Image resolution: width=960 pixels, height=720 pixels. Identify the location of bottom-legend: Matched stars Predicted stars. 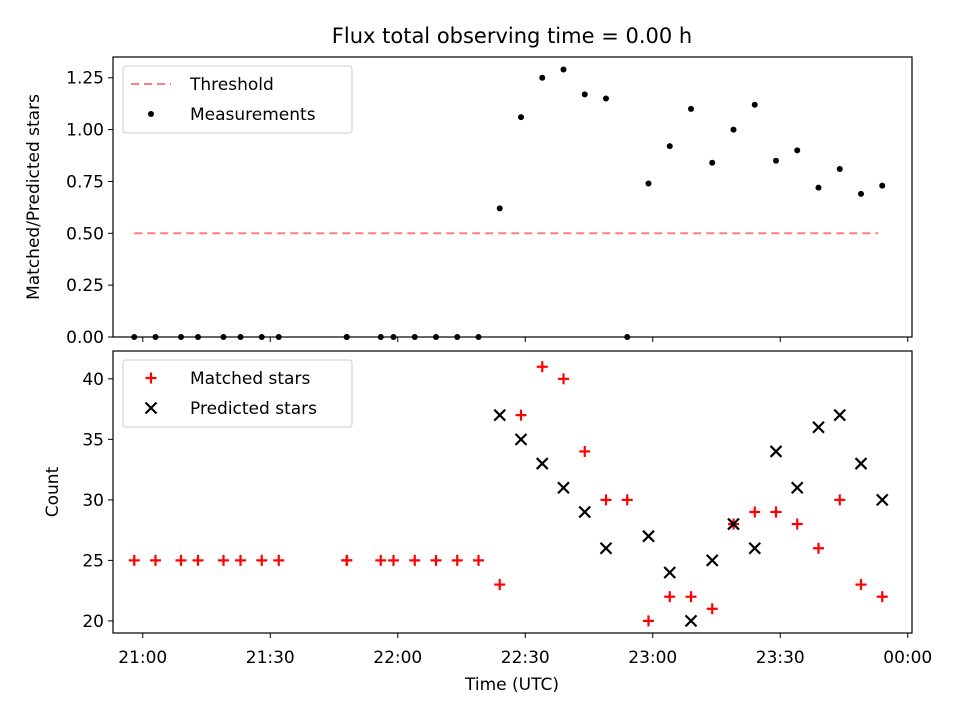
(237, 393).